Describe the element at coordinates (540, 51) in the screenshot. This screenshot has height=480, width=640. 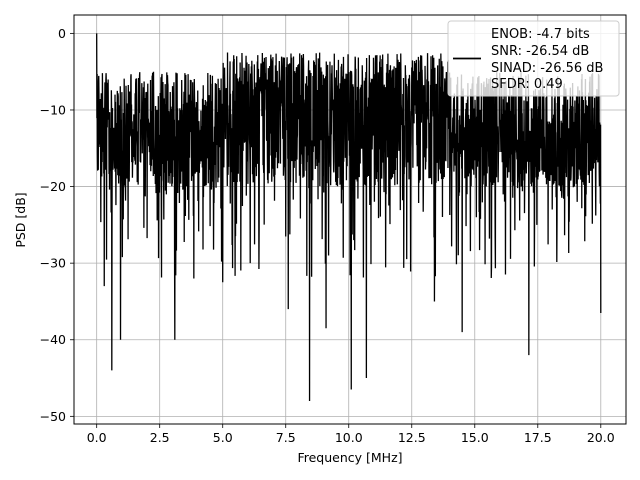
I see `legend-snr: SNR: -26.54 dB` at that location.